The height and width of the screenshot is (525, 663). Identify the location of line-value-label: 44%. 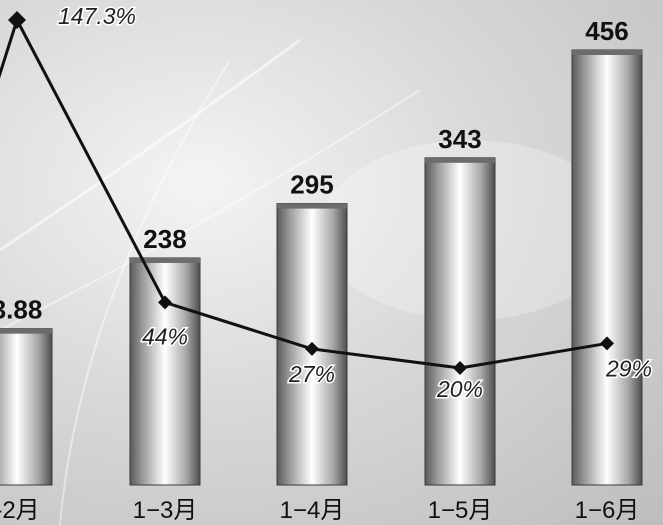
(165, 336).